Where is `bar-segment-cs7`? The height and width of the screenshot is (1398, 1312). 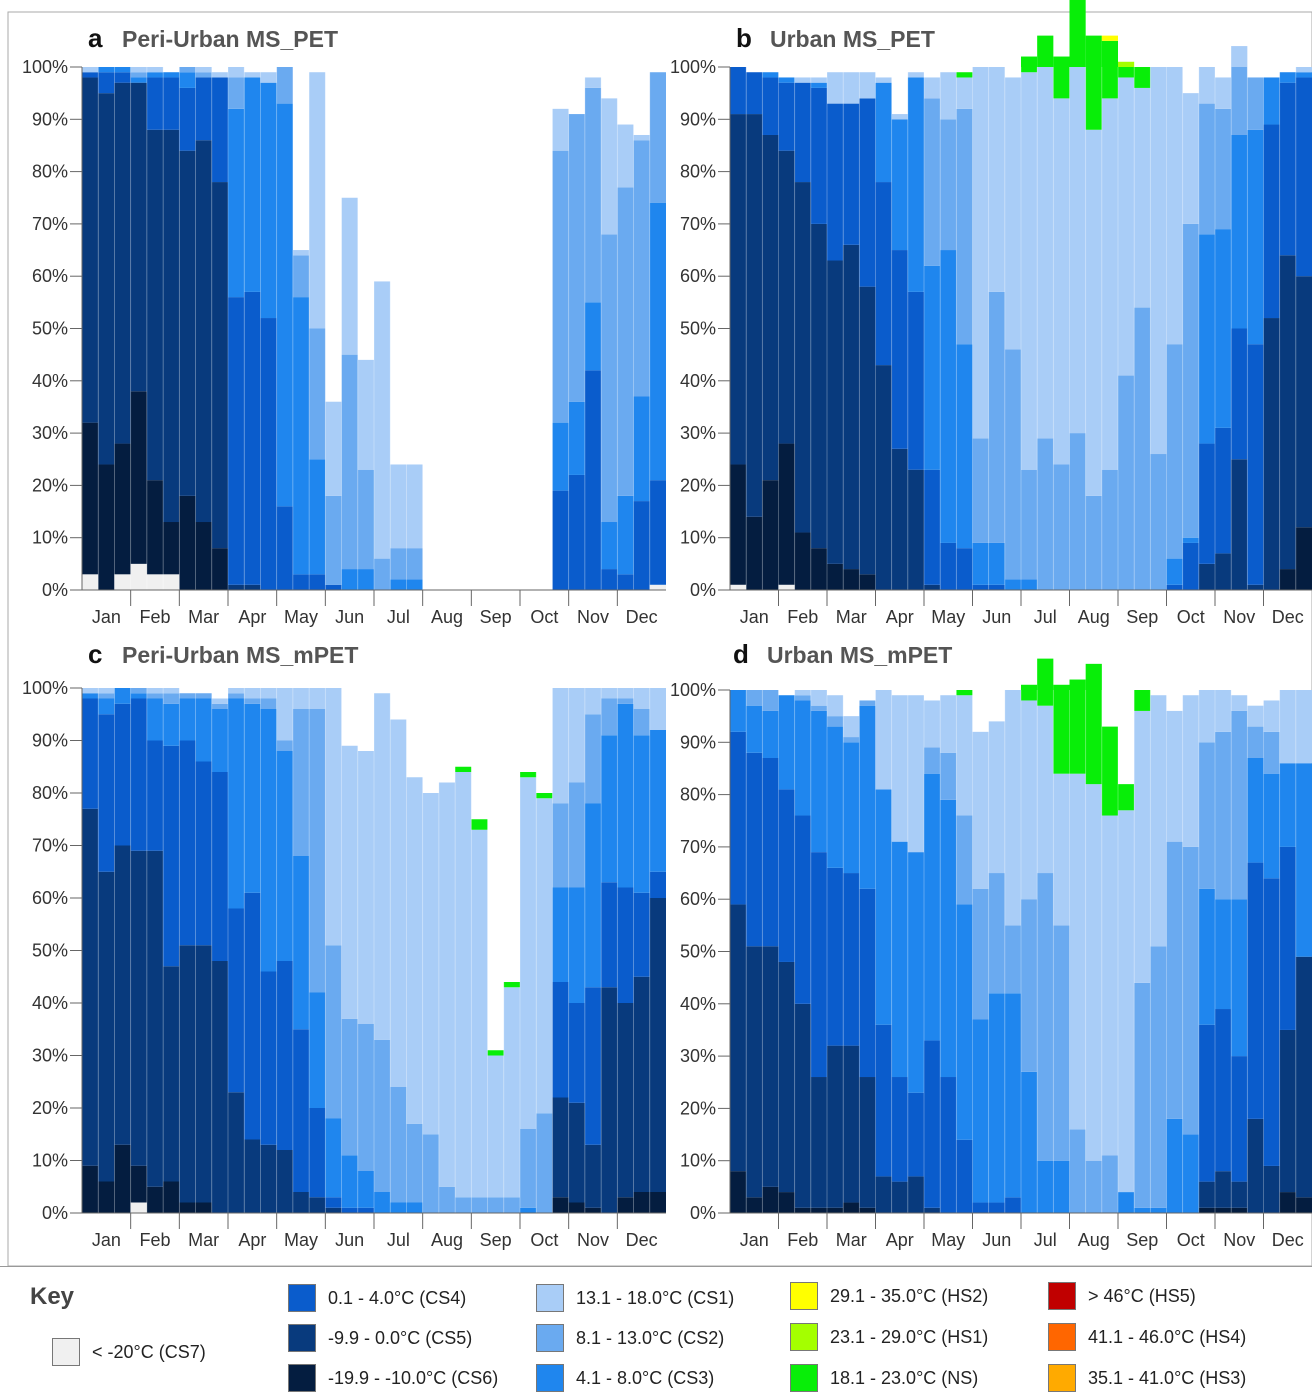 bar-segment-cs7 is located at coordinates (155, 582).